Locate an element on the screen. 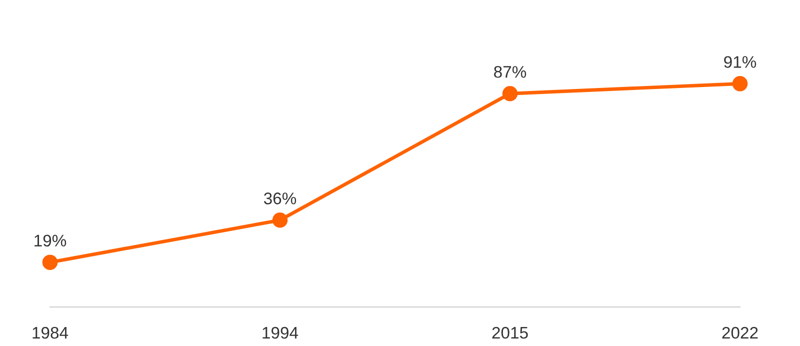 This screenshot has width=800, height=346. data-label: 36% is located at coordinates (280, 198).